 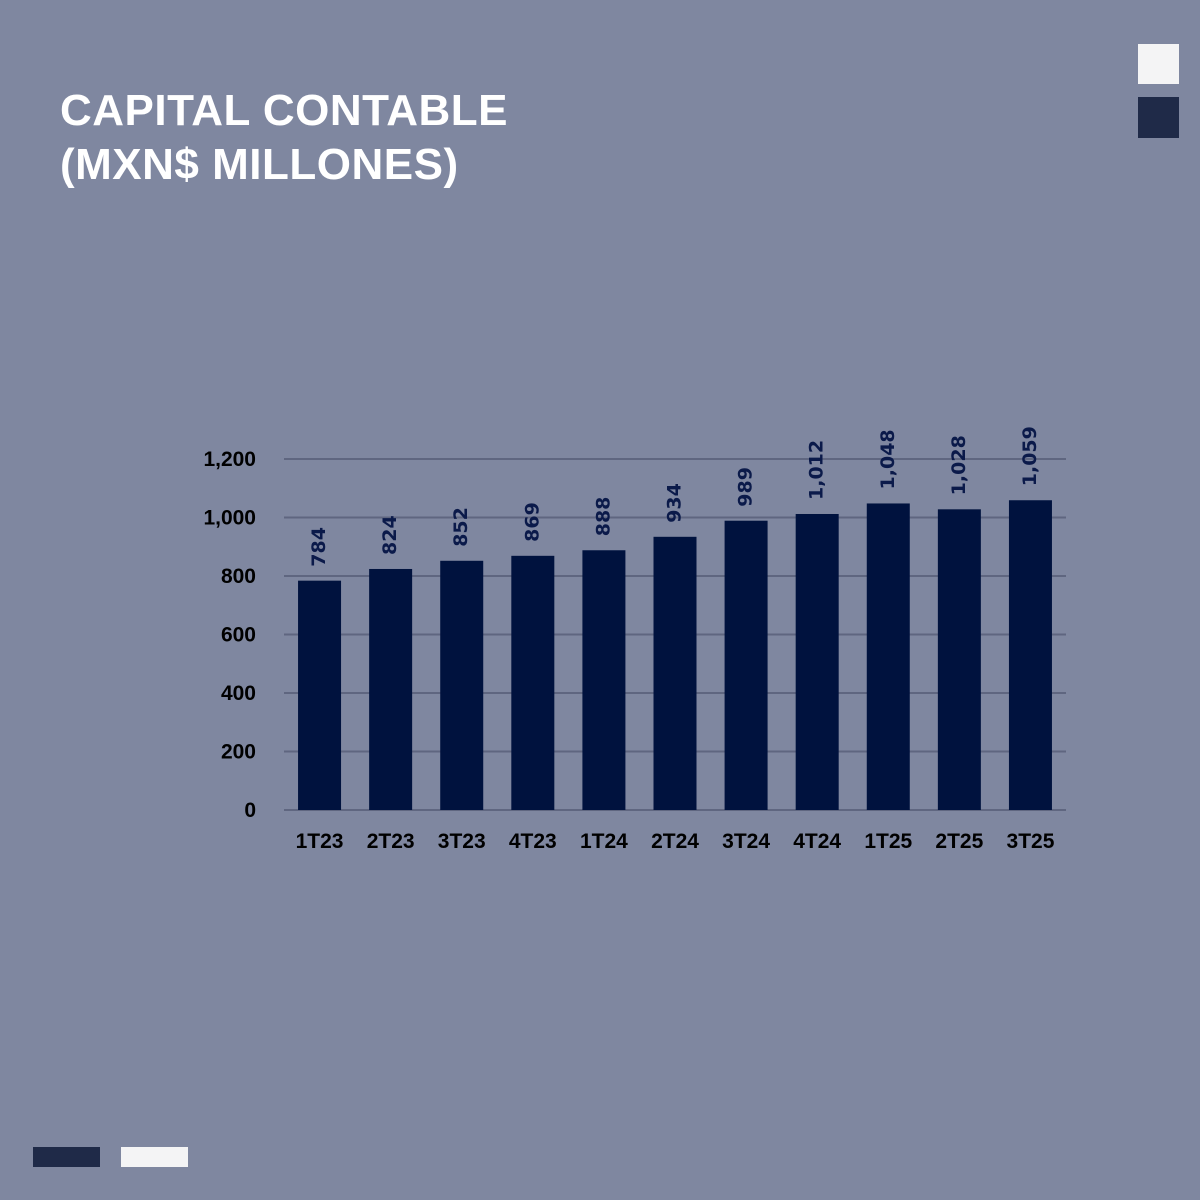 I want to click on data-label: 934, so click(x=675, y=503).